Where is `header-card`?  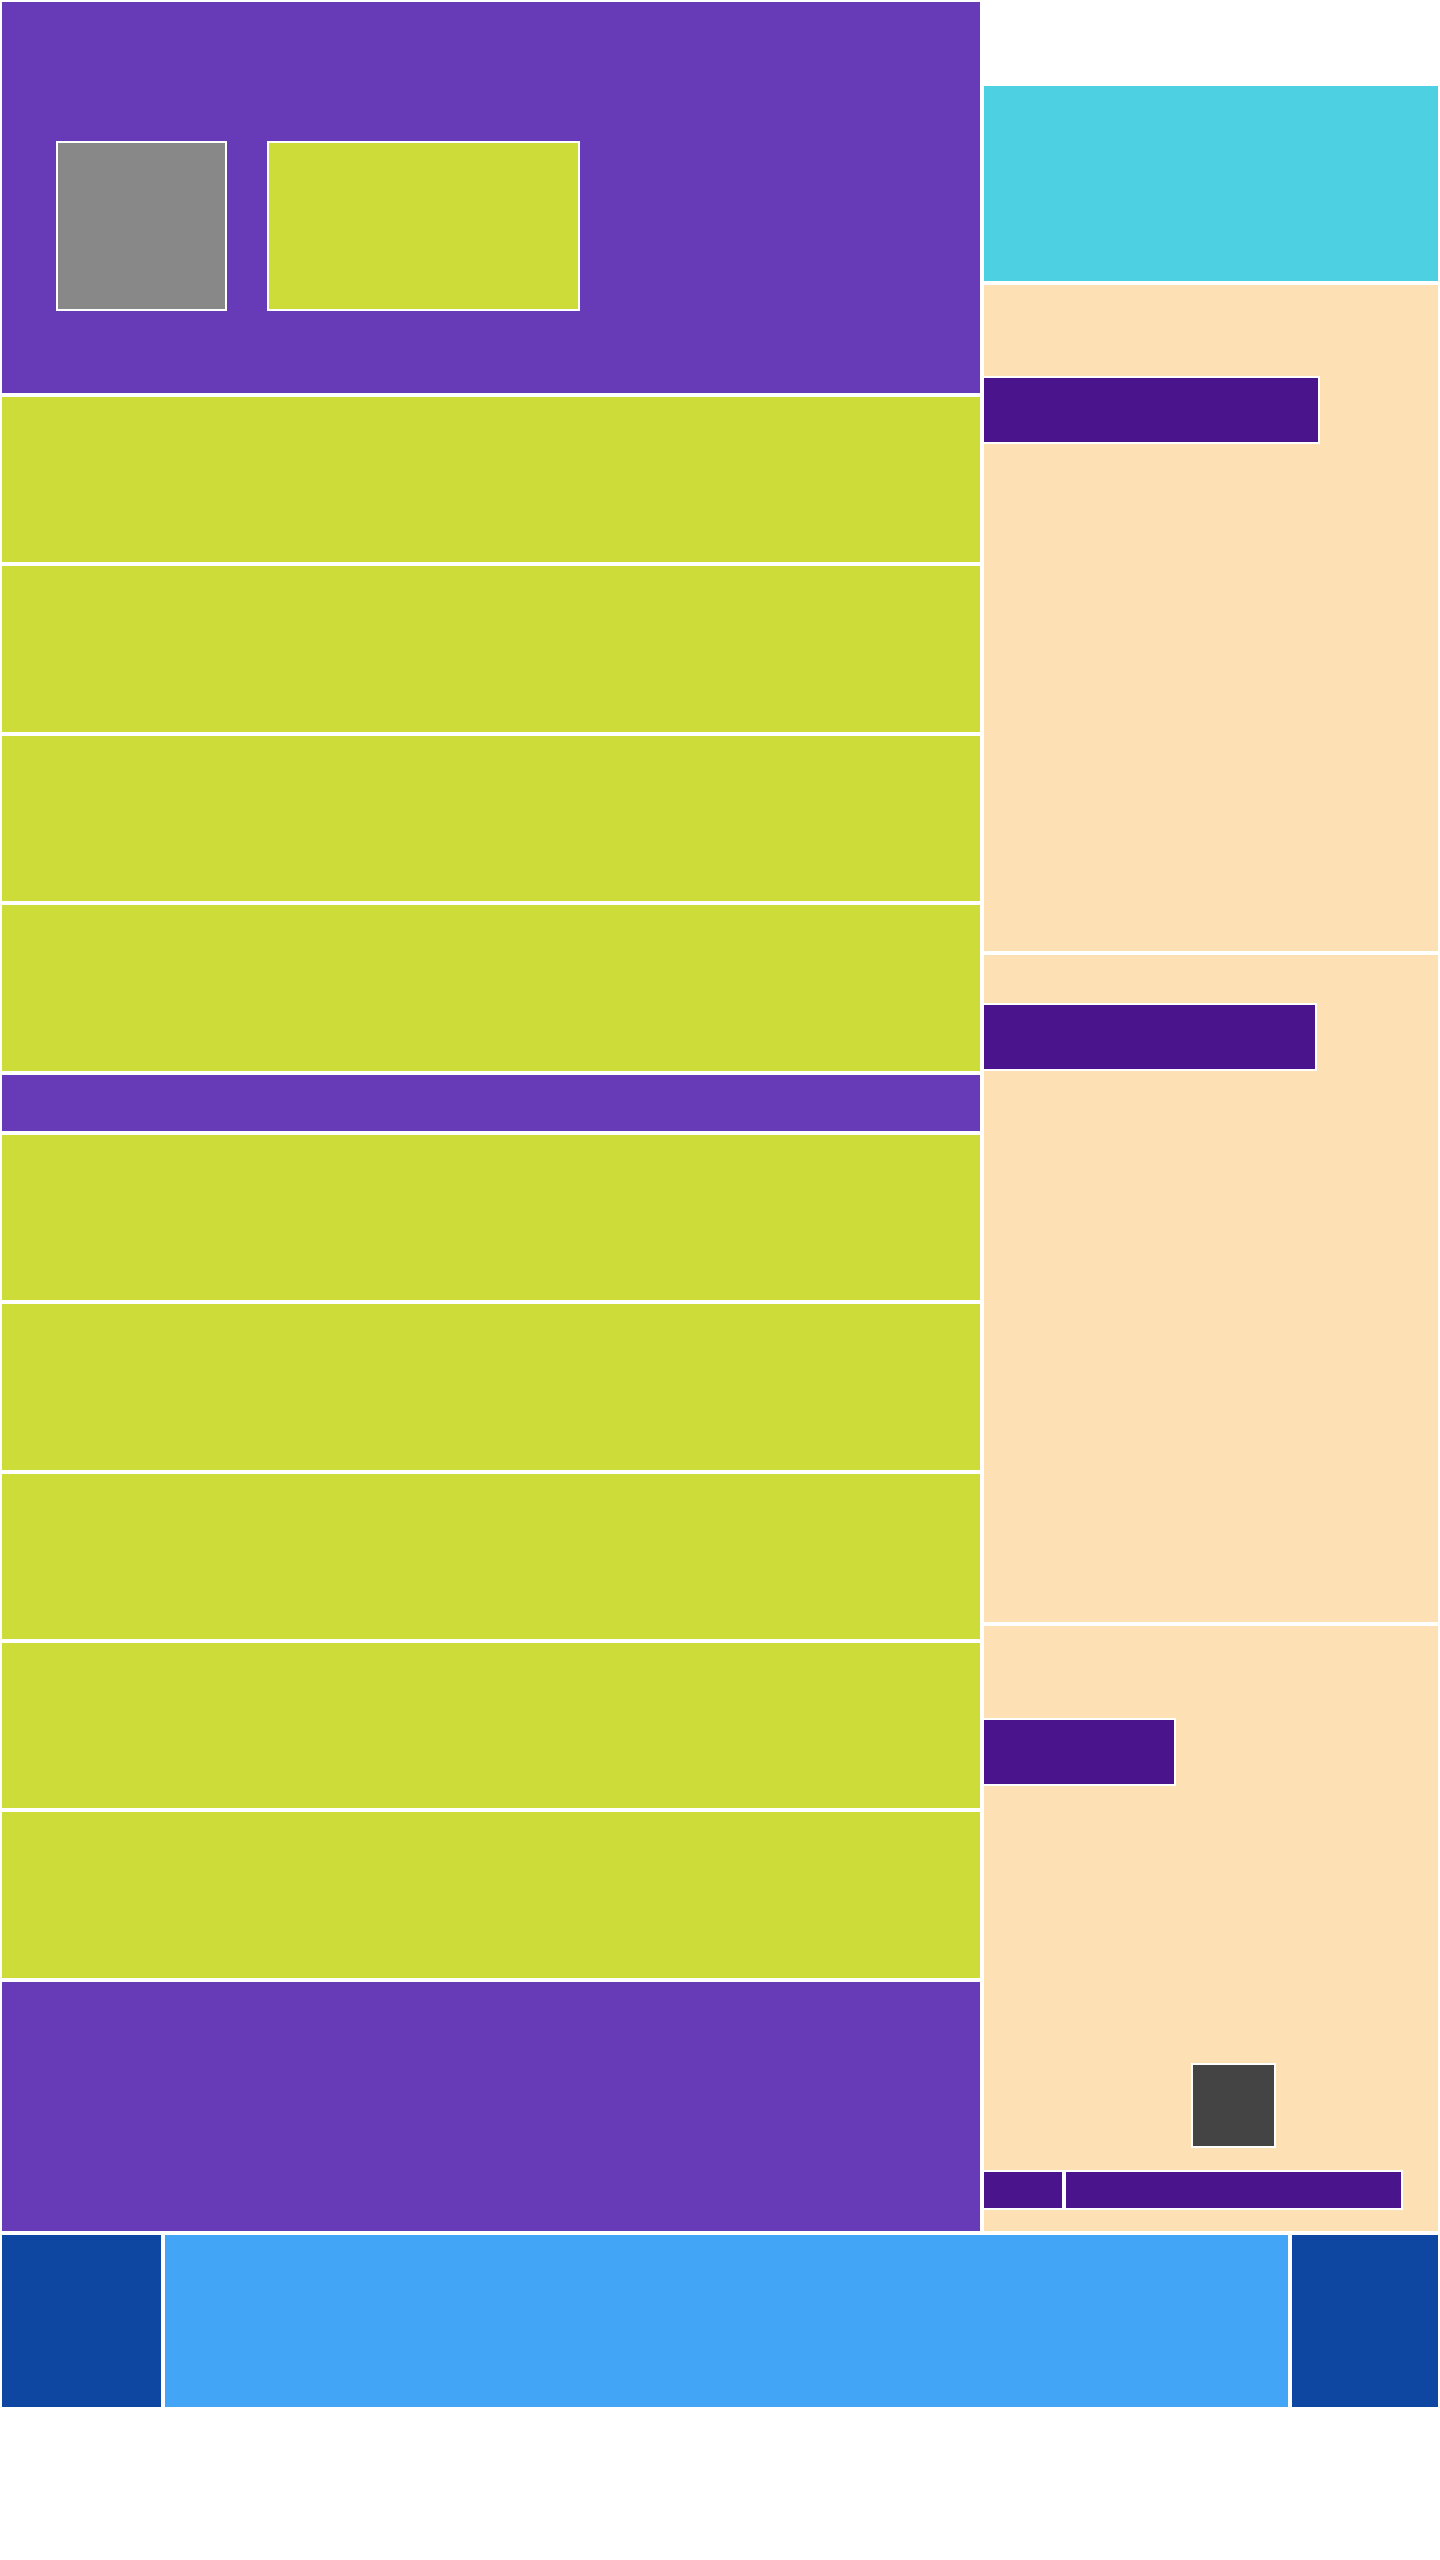
header-card is located at coordinates (423, 226).